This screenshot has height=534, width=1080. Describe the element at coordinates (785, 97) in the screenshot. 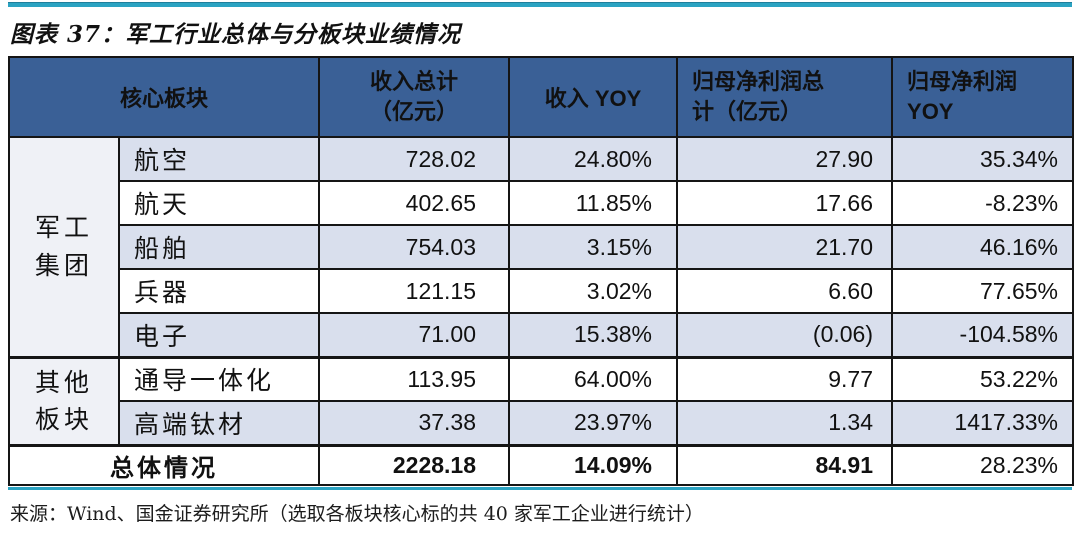

I see `col-header-profit-total: 归母净利润总 计（亿元）` at that location.